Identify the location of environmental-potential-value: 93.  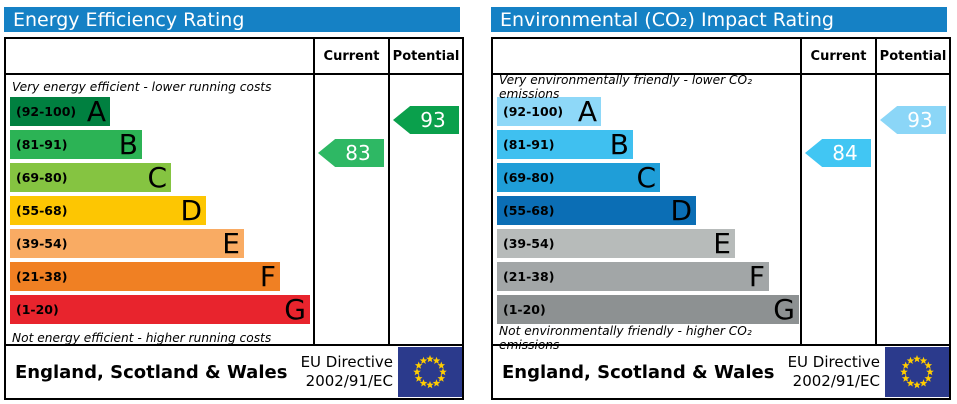
(920, 120).